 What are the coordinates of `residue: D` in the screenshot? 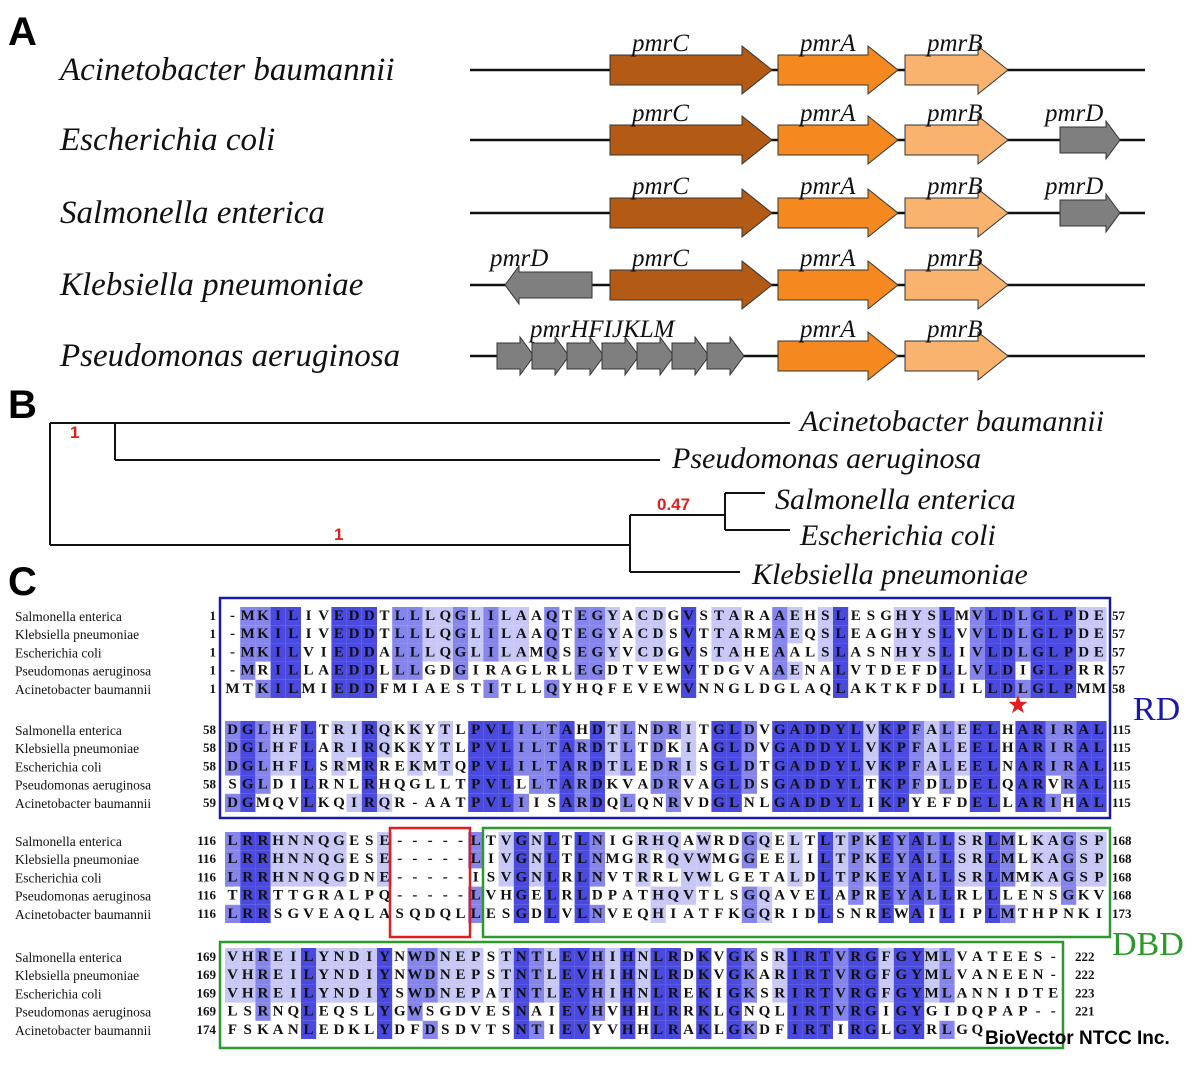 It's located at (734, 841).